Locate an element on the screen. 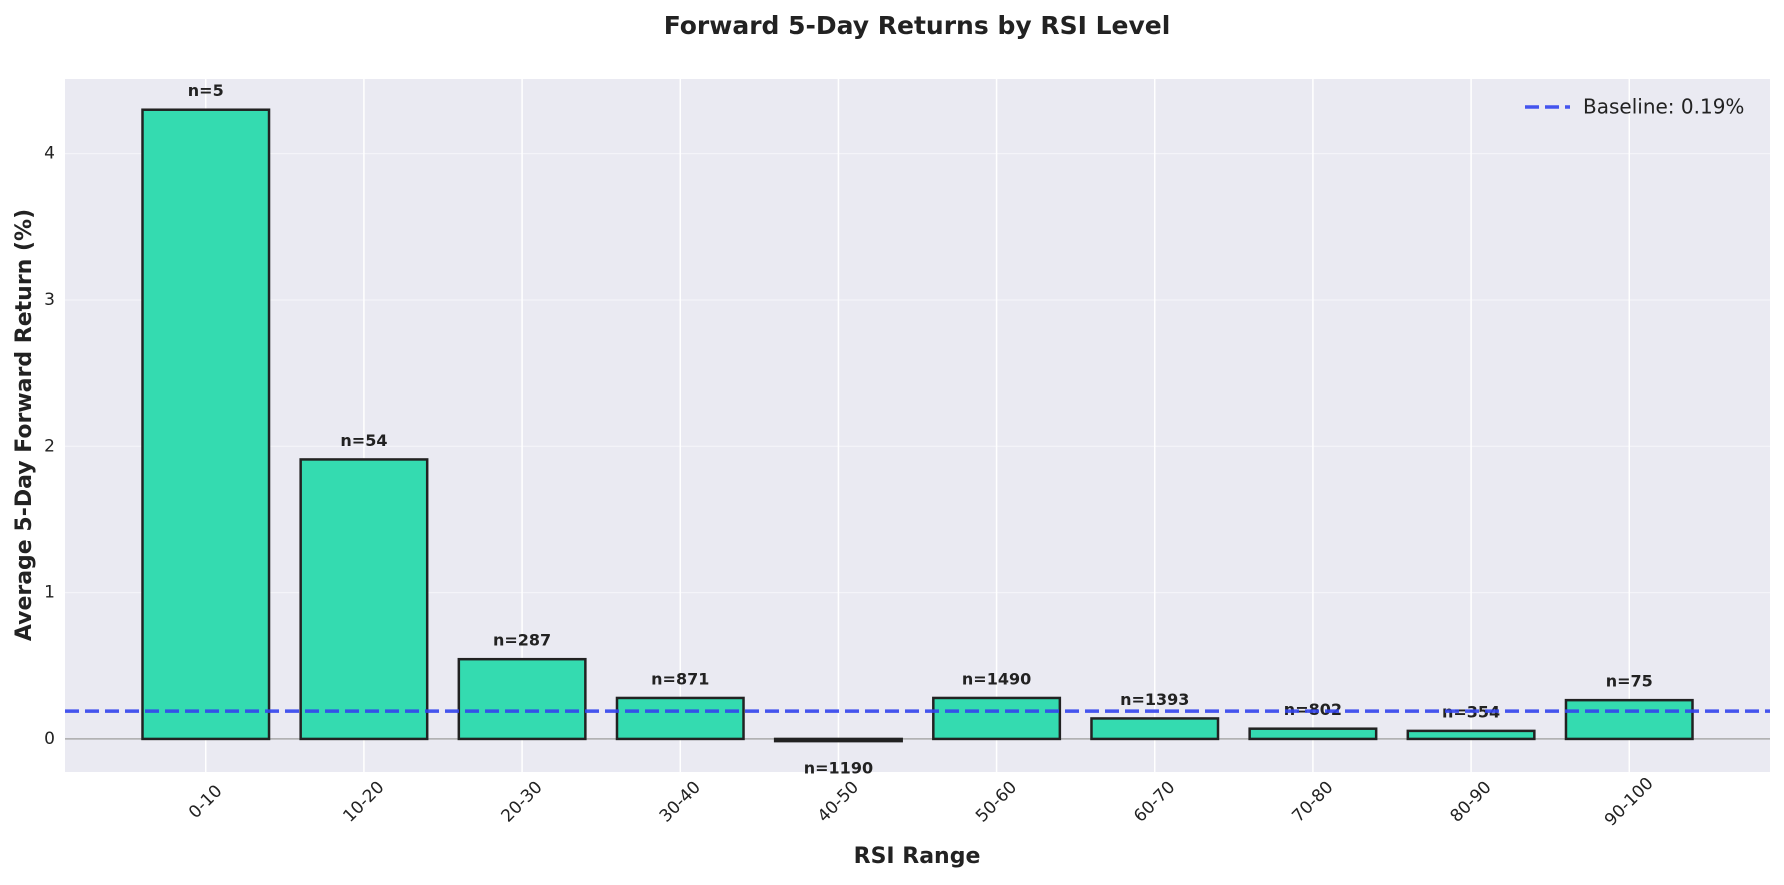 This screenshot has width=1784, height=885. x-tick-label: 90-100 is located at coordinates (1629, 802).